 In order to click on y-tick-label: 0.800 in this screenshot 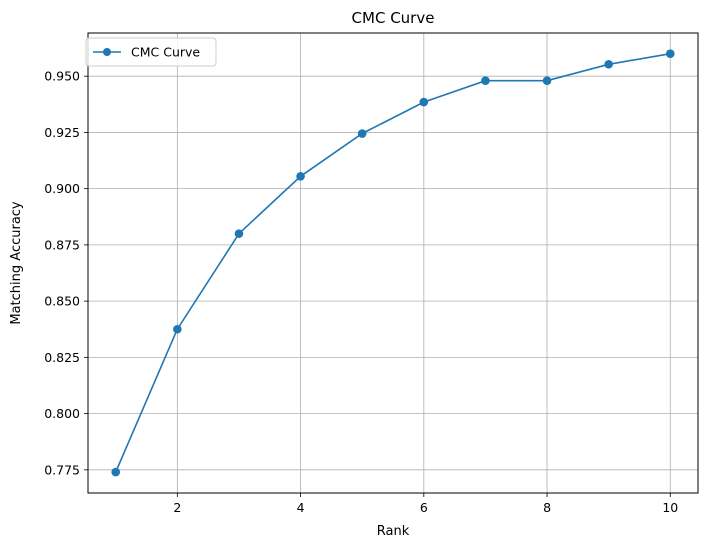, I will do `click(62, 413)`.